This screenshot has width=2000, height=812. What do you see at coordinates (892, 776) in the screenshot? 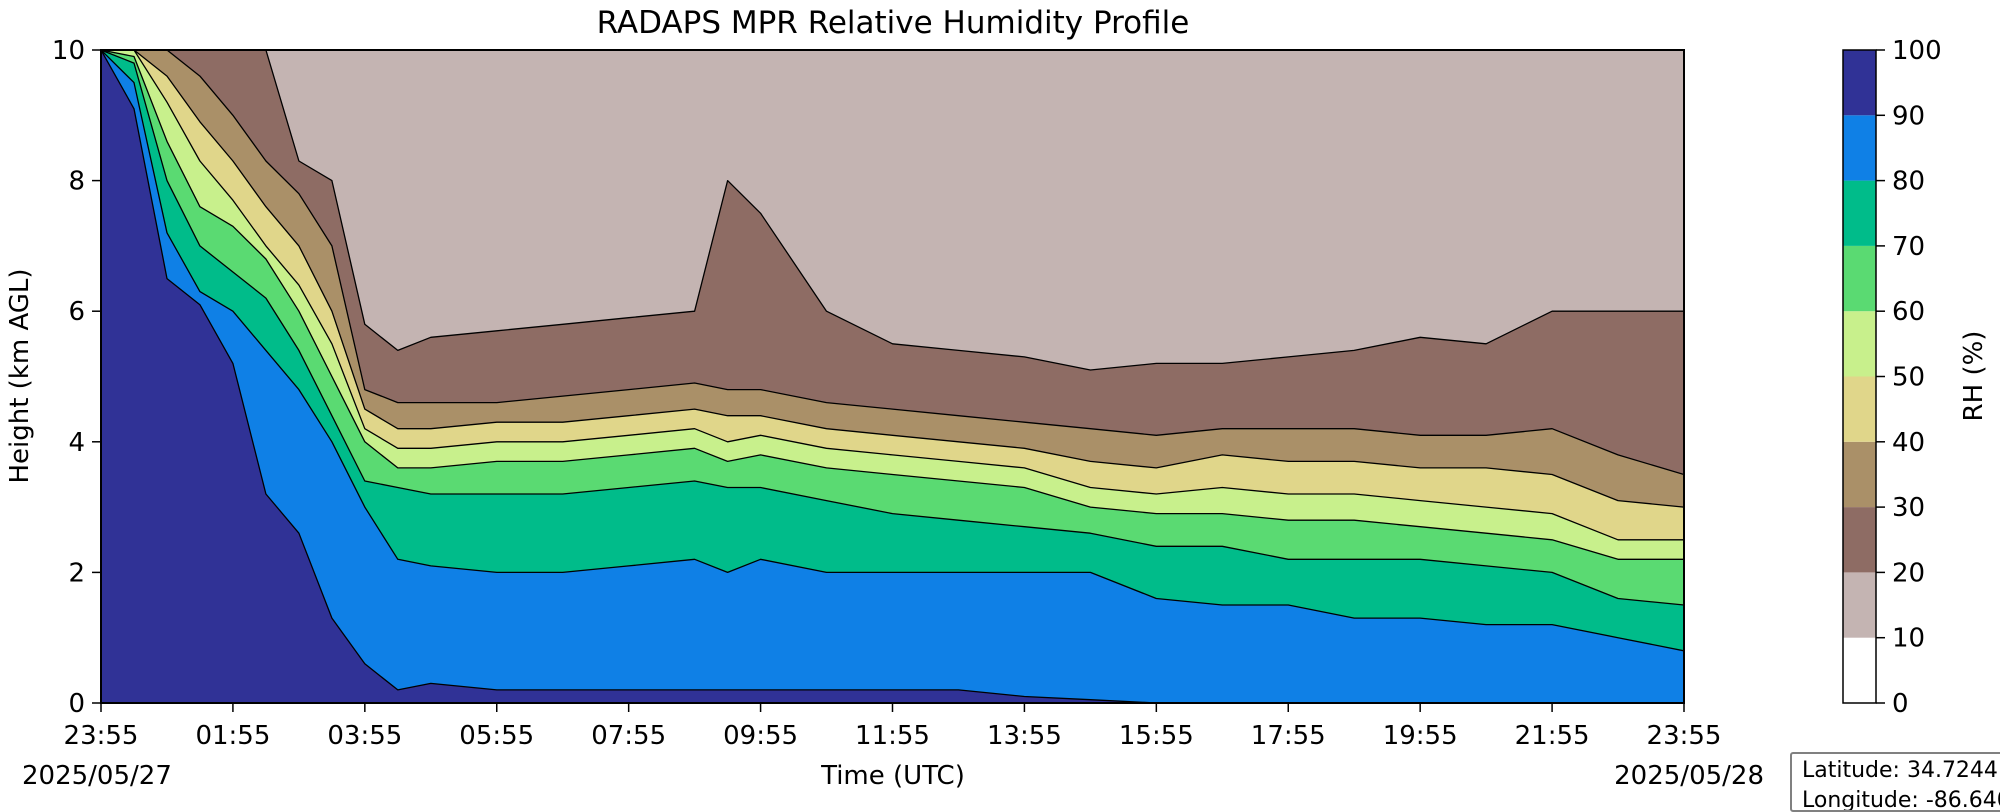
I see `x-axis-label: Time (UTC)` at bounding box center [892, 776].